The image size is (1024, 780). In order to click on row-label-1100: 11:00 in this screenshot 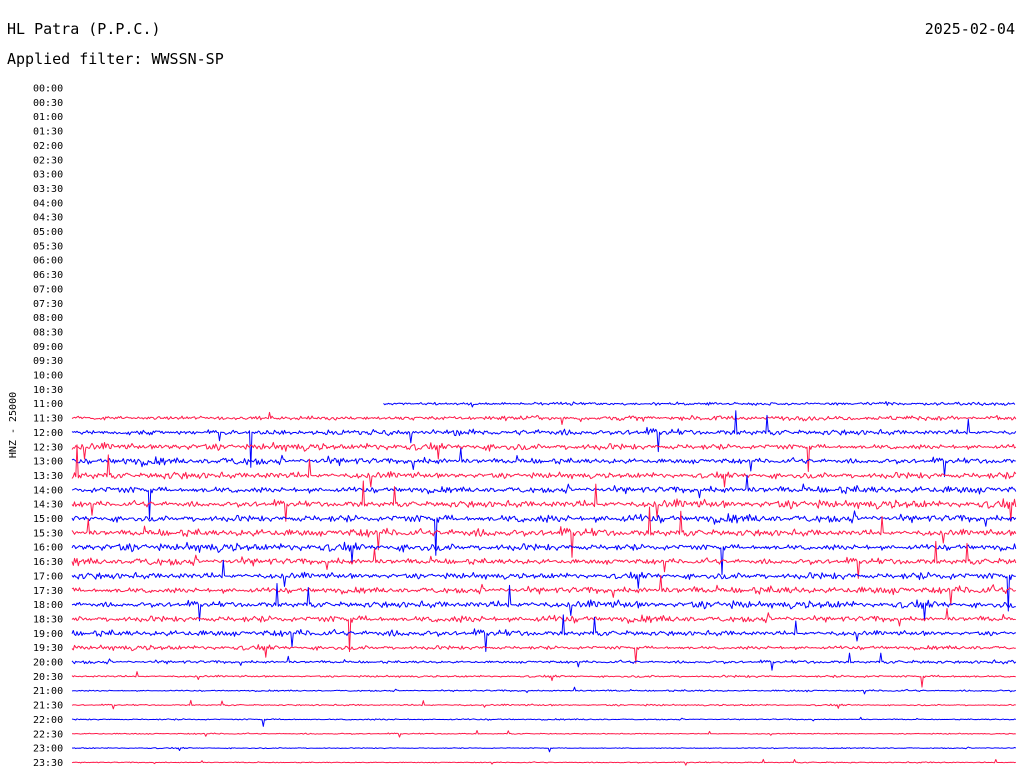, I will do `click(48, 404)`.